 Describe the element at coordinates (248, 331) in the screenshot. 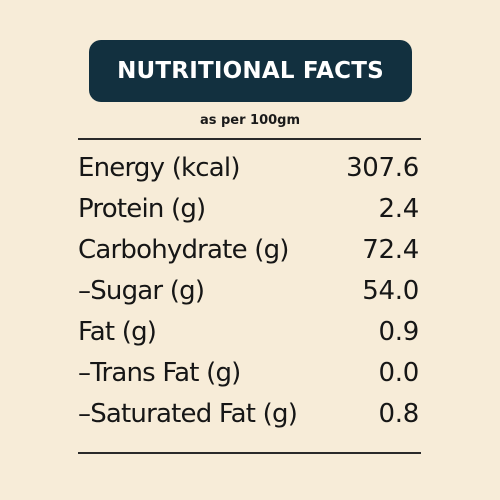

I see `nutrition-row-fat: Fat (g) 0.9` at that location.